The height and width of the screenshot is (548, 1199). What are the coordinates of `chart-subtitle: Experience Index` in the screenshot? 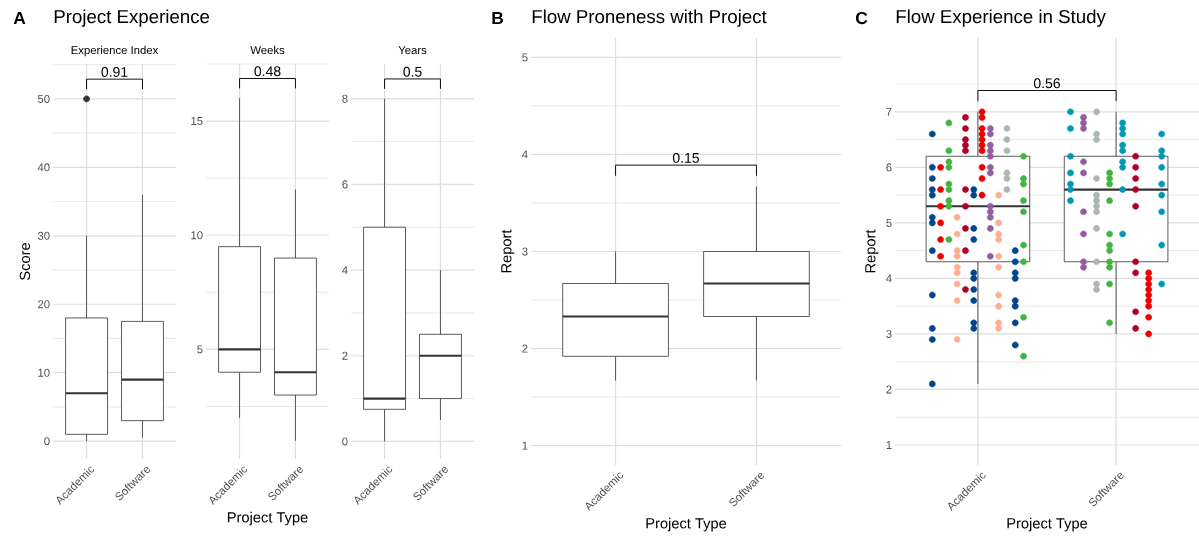 It's located at (115, 51).